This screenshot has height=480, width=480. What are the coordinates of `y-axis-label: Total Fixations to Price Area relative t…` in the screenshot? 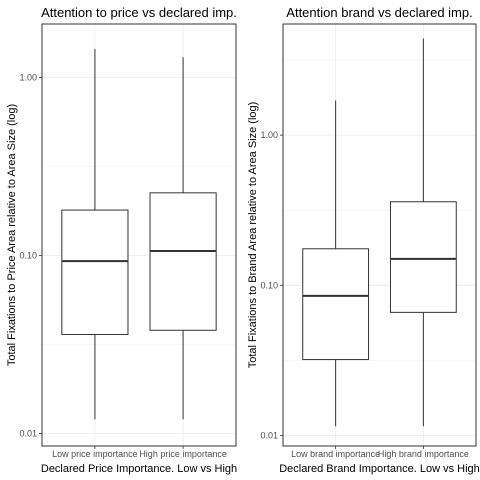 It's located at (12, 235).